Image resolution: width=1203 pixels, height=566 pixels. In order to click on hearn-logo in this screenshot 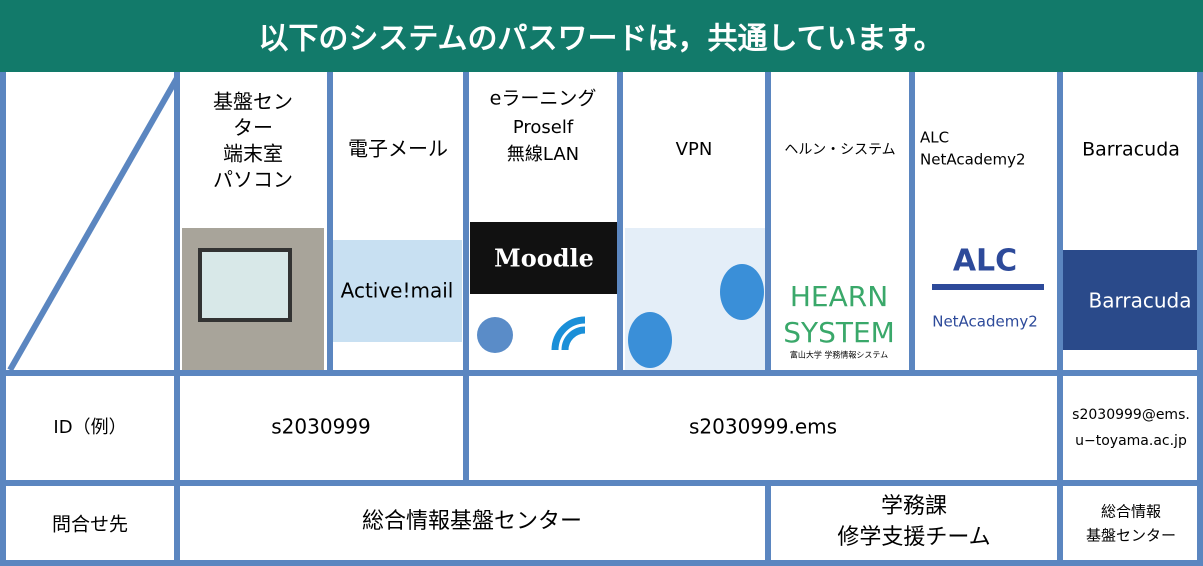, I will do `click(839, 291)`.